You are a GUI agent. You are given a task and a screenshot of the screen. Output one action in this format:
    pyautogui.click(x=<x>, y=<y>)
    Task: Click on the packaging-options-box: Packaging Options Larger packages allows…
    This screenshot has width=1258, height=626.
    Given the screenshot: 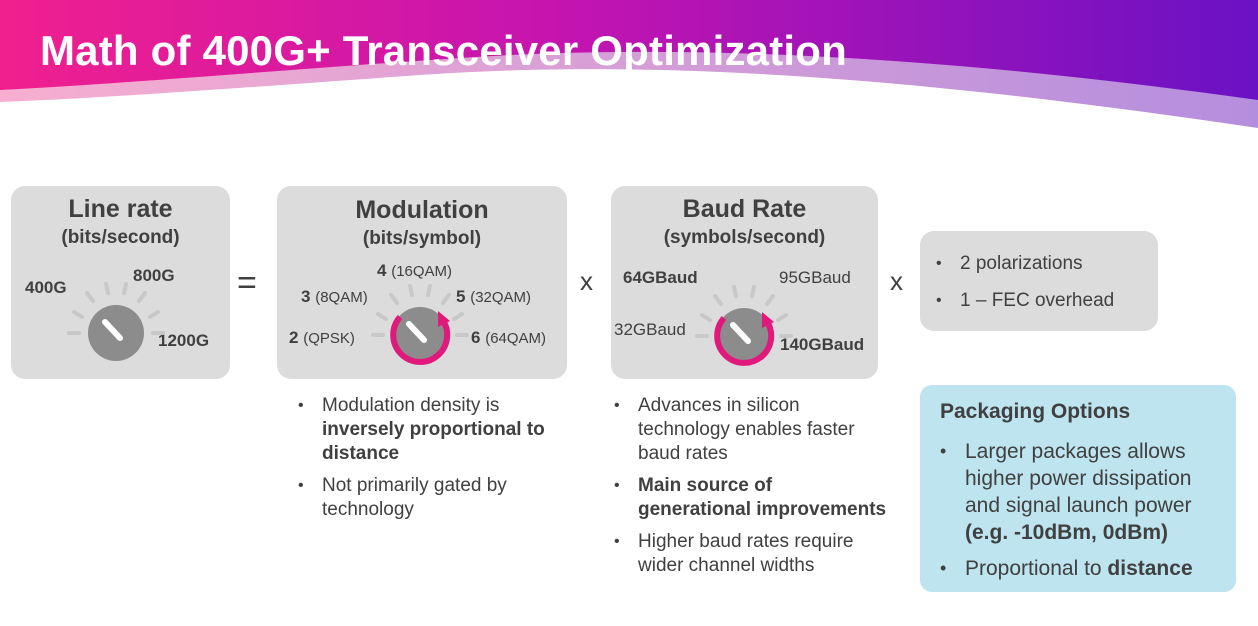 What is the action you would take?
    pyautogui.click(x=1078, y=488)
    